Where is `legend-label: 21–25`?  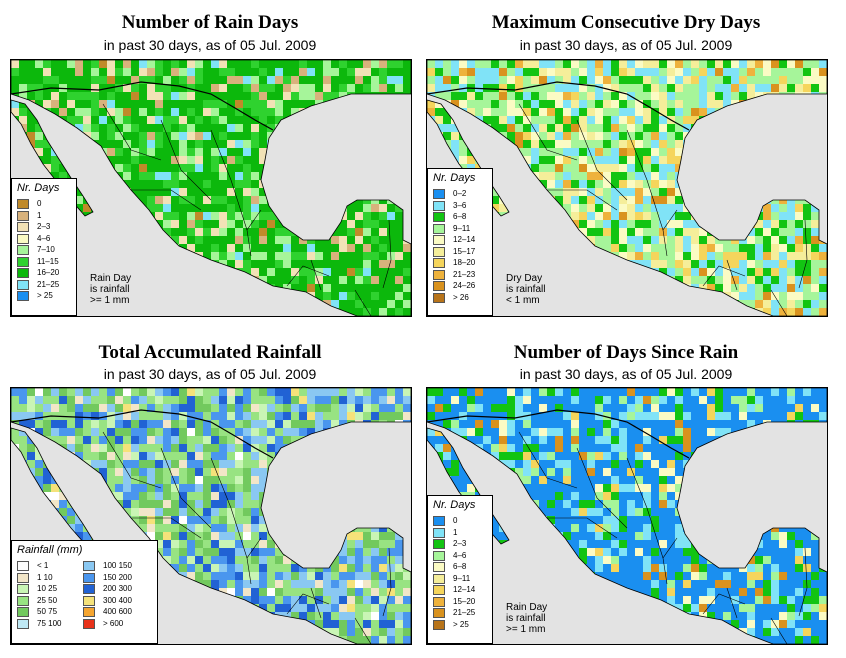
legend-label: 21–25 is located at coordinates (464, 612).